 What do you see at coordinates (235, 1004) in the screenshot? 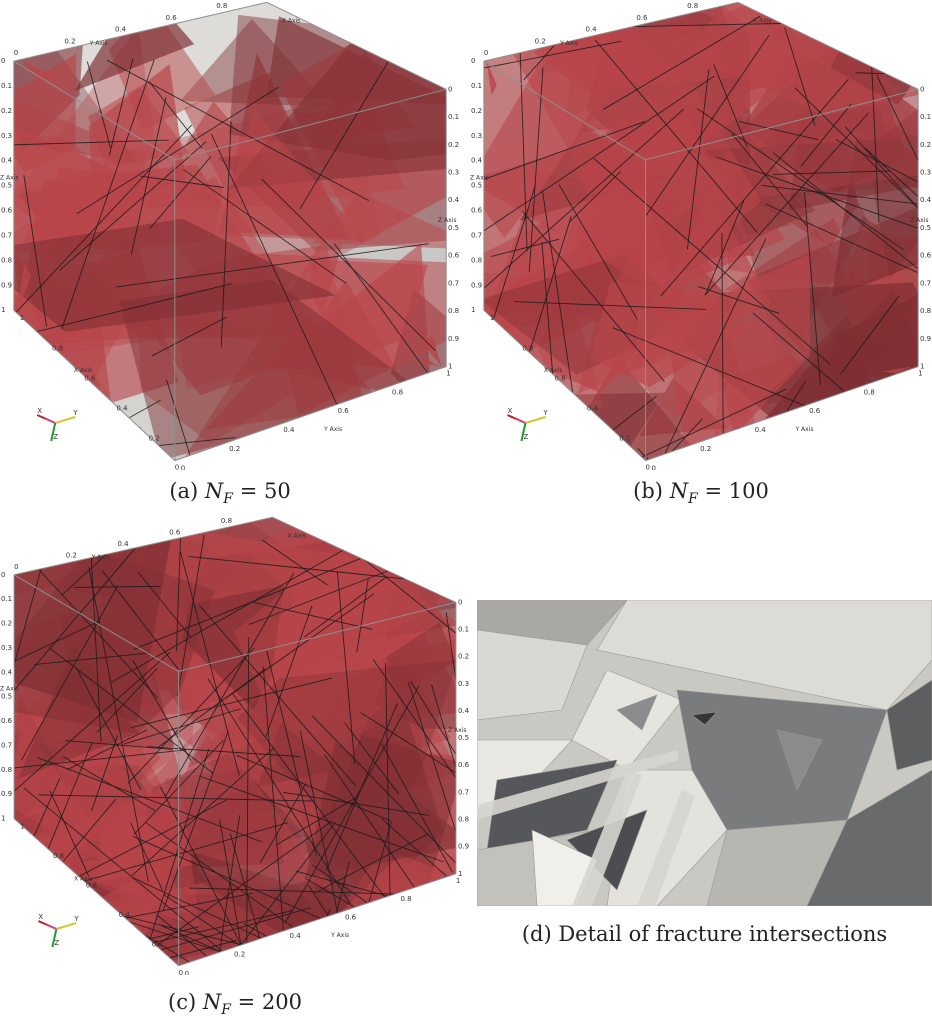
I see `caption-c: (c) NF = 200` at bounding box center [235, 1004].